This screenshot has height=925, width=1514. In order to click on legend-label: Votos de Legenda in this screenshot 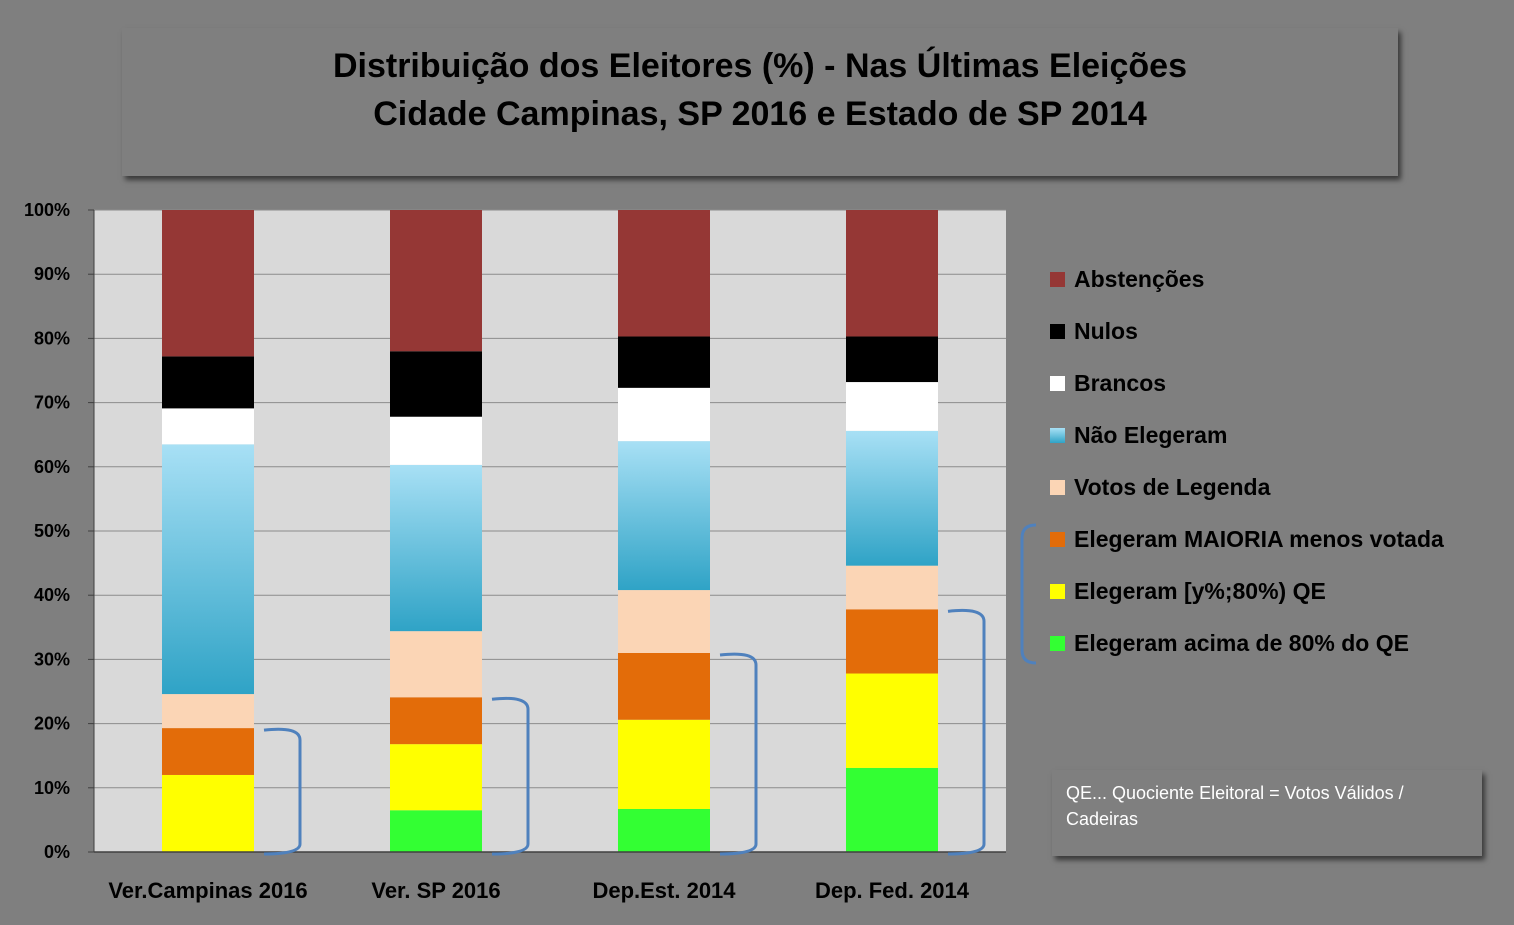, I will do `click(1172, 487)`.